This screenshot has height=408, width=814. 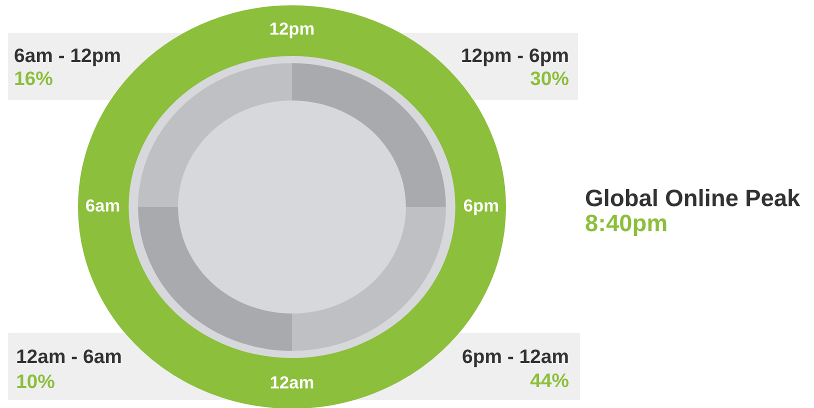 What do you see at coordinates (515, 57) in the screenshot?
I see `category-label: 12pm - 6pm` at bounding box center [515, 57].